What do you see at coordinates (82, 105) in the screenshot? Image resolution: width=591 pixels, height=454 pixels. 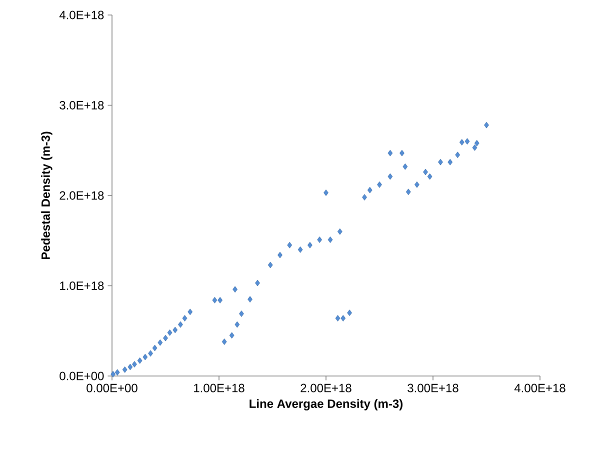 I see `y-tick-label: 3.0E+18` at bounding box center [82, 105].